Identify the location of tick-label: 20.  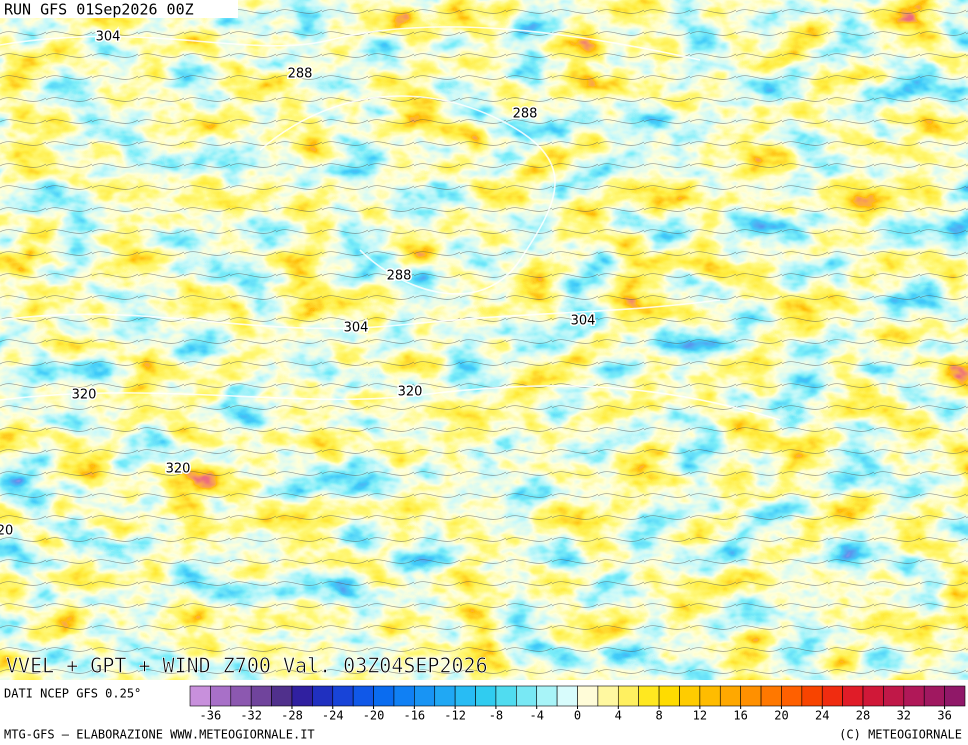
(781, 716).